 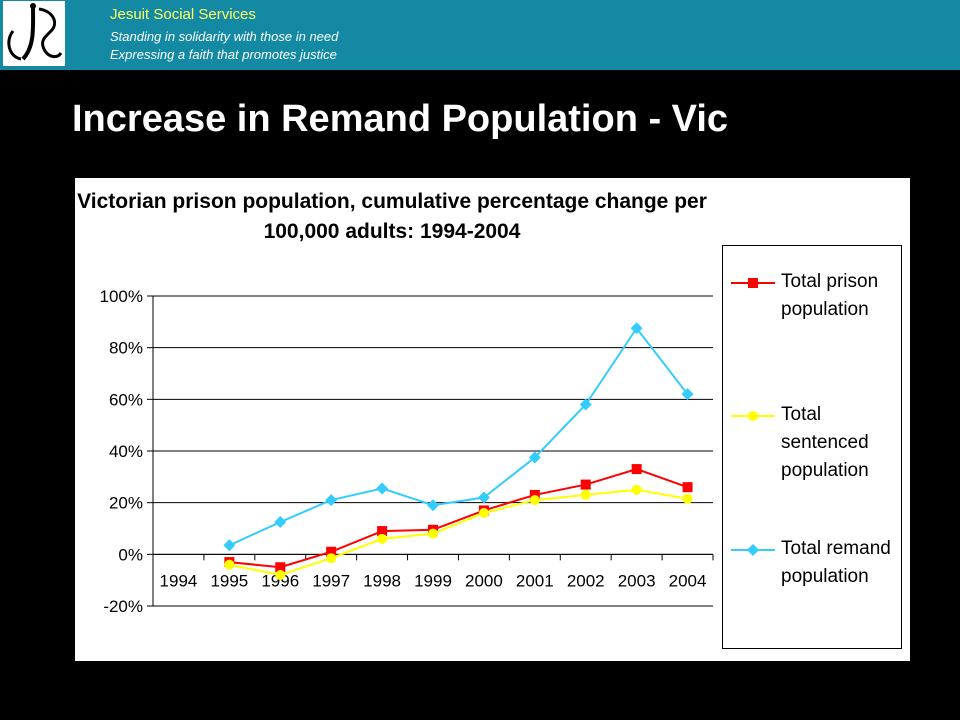 I want to click on legend-label: Total sentenced population, so click(x=825, y=442).